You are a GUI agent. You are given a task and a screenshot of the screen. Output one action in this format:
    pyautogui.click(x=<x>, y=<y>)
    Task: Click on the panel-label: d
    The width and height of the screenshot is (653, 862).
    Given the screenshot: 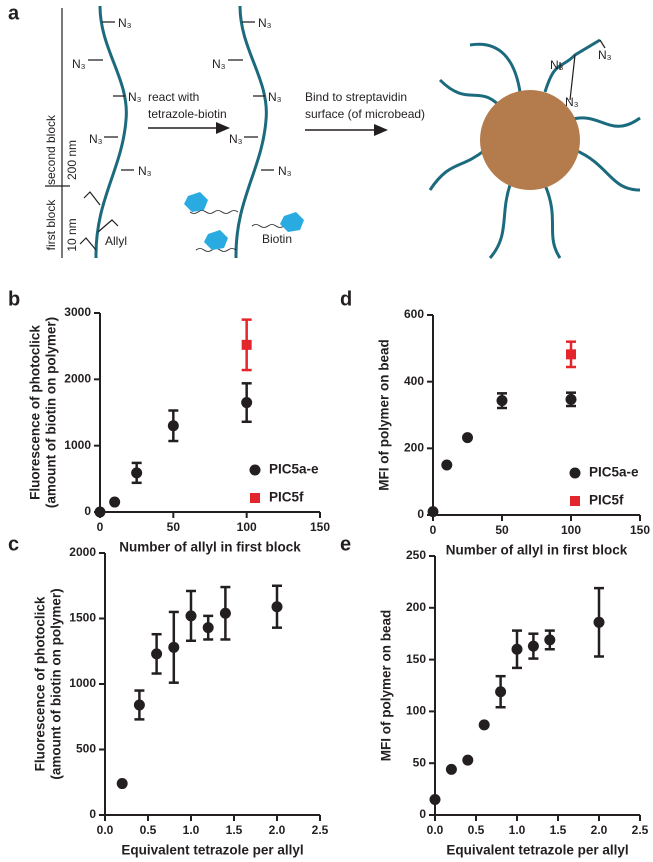 What is the action you would take?
    pyautogui.click(x=346, y=299)
    